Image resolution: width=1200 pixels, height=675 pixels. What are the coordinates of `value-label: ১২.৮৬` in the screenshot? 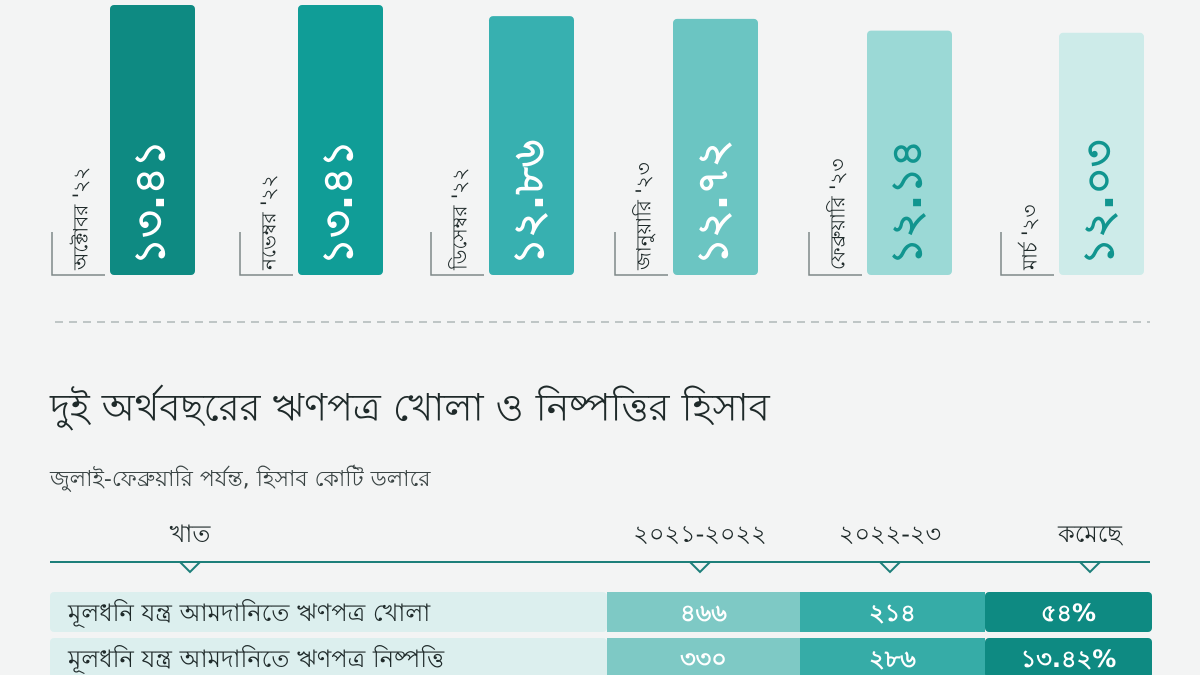 It's located at (528, 202).